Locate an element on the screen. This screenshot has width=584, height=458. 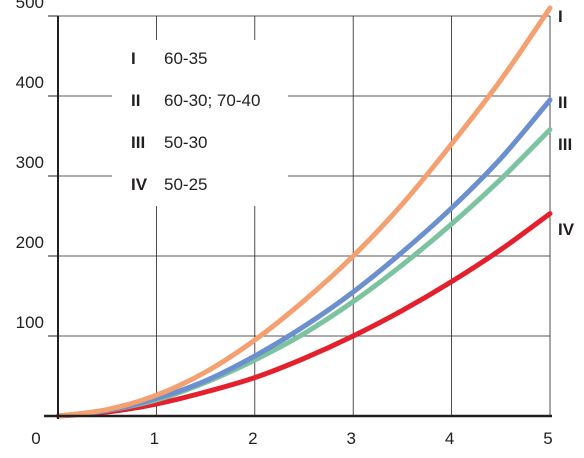
y-tick-label-400: 400 is located at coordinates (30, 82).